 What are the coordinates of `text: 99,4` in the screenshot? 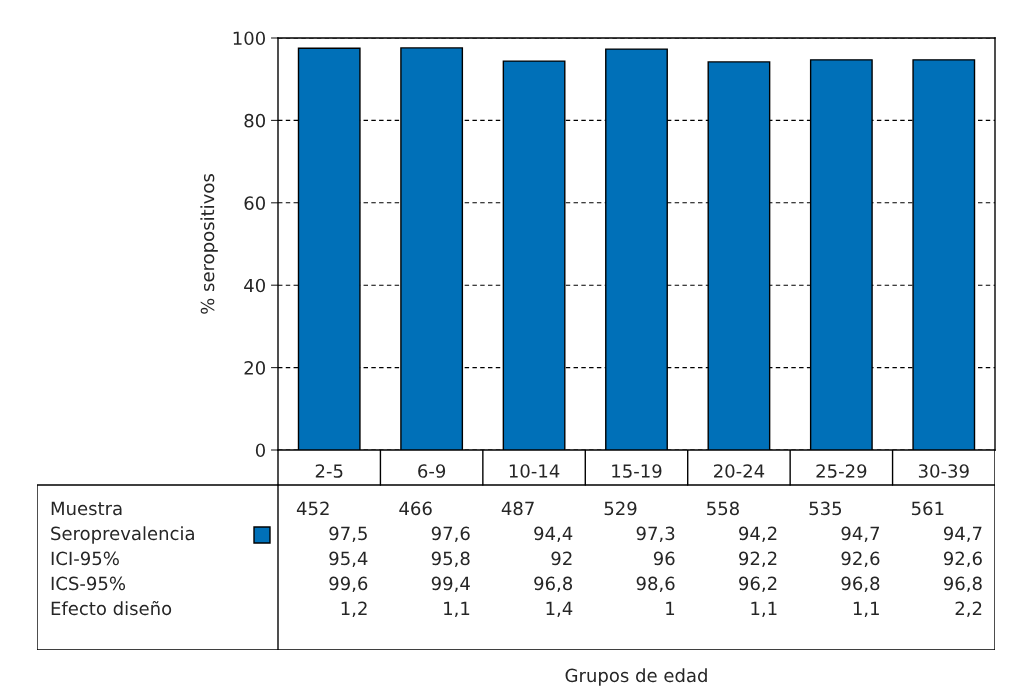 It's located at (450, 584).